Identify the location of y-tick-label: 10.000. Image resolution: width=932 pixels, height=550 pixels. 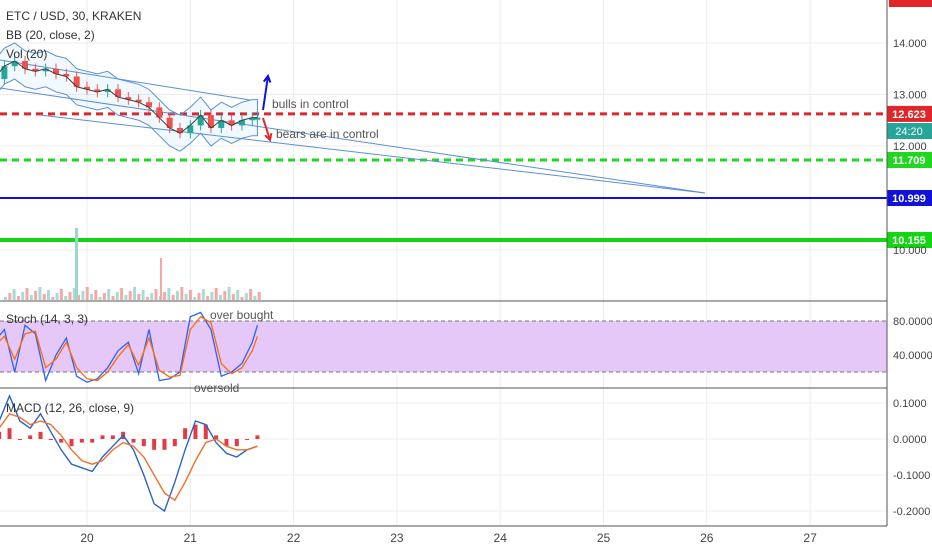
(910, 251).